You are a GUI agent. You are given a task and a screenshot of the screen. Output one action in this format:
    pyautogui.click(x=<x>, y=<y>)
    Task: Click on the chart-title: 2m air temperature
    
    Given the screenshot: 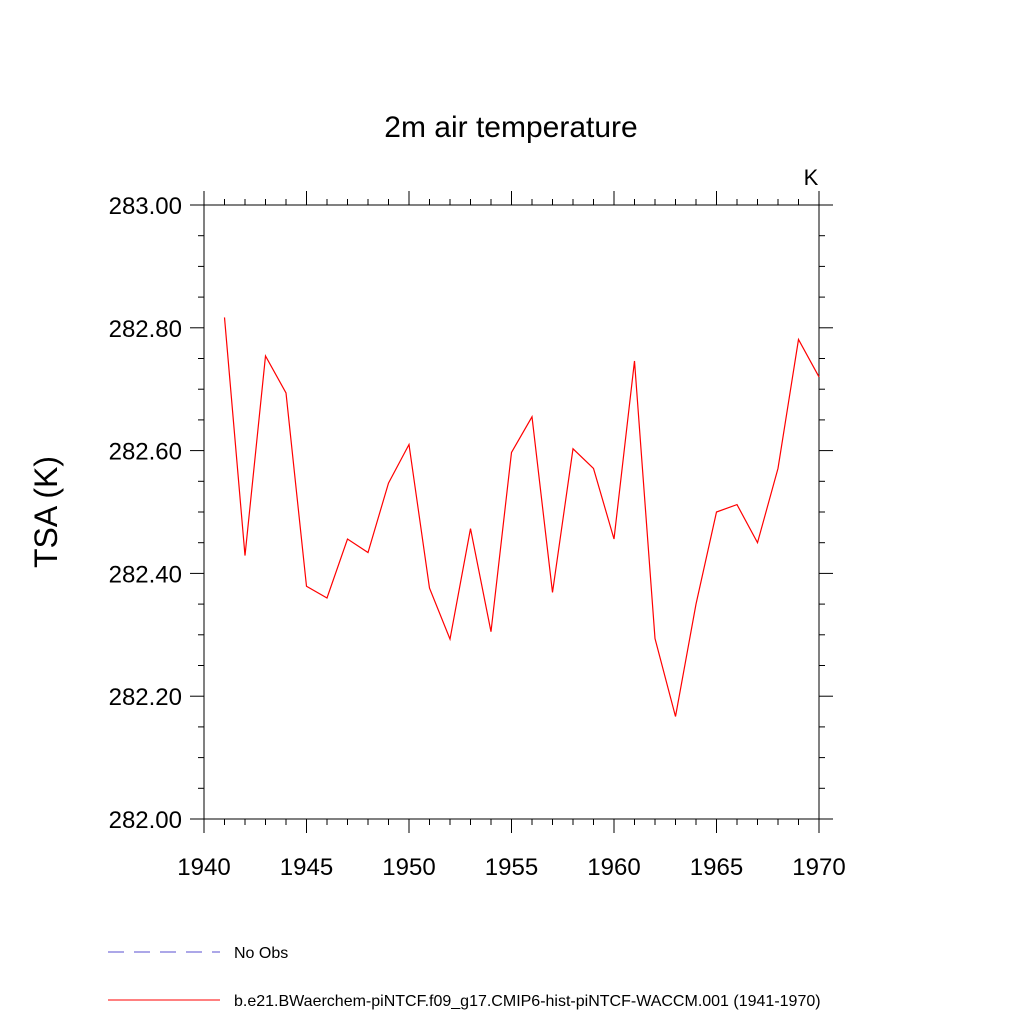 What is the action you would take?
    pyautogui.click(x=510, y=127)
    